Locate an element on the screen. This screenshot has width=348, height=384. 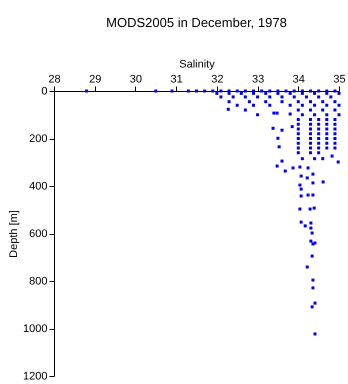
y-axis-title: Depth [m] is located at coordinates (14, 234).